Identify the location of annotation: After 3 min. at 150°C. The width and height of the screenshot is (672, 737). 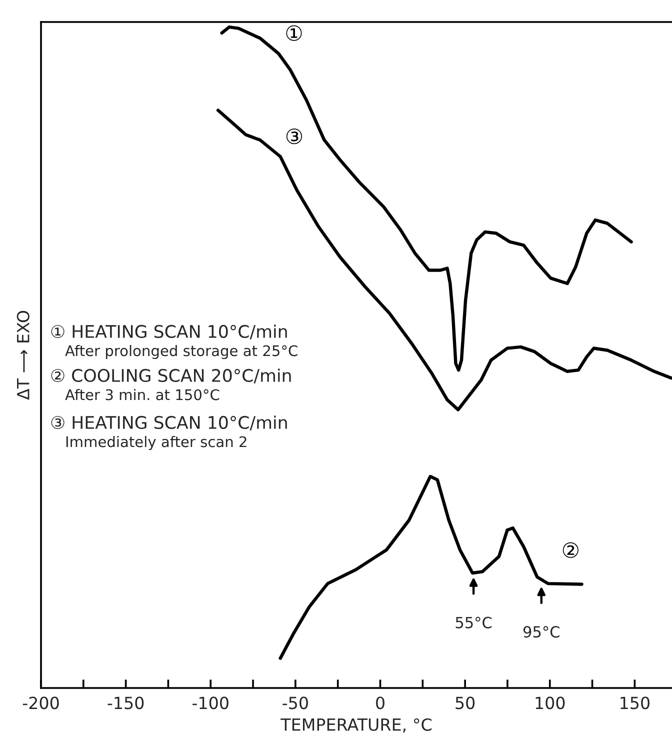
(142, 394).